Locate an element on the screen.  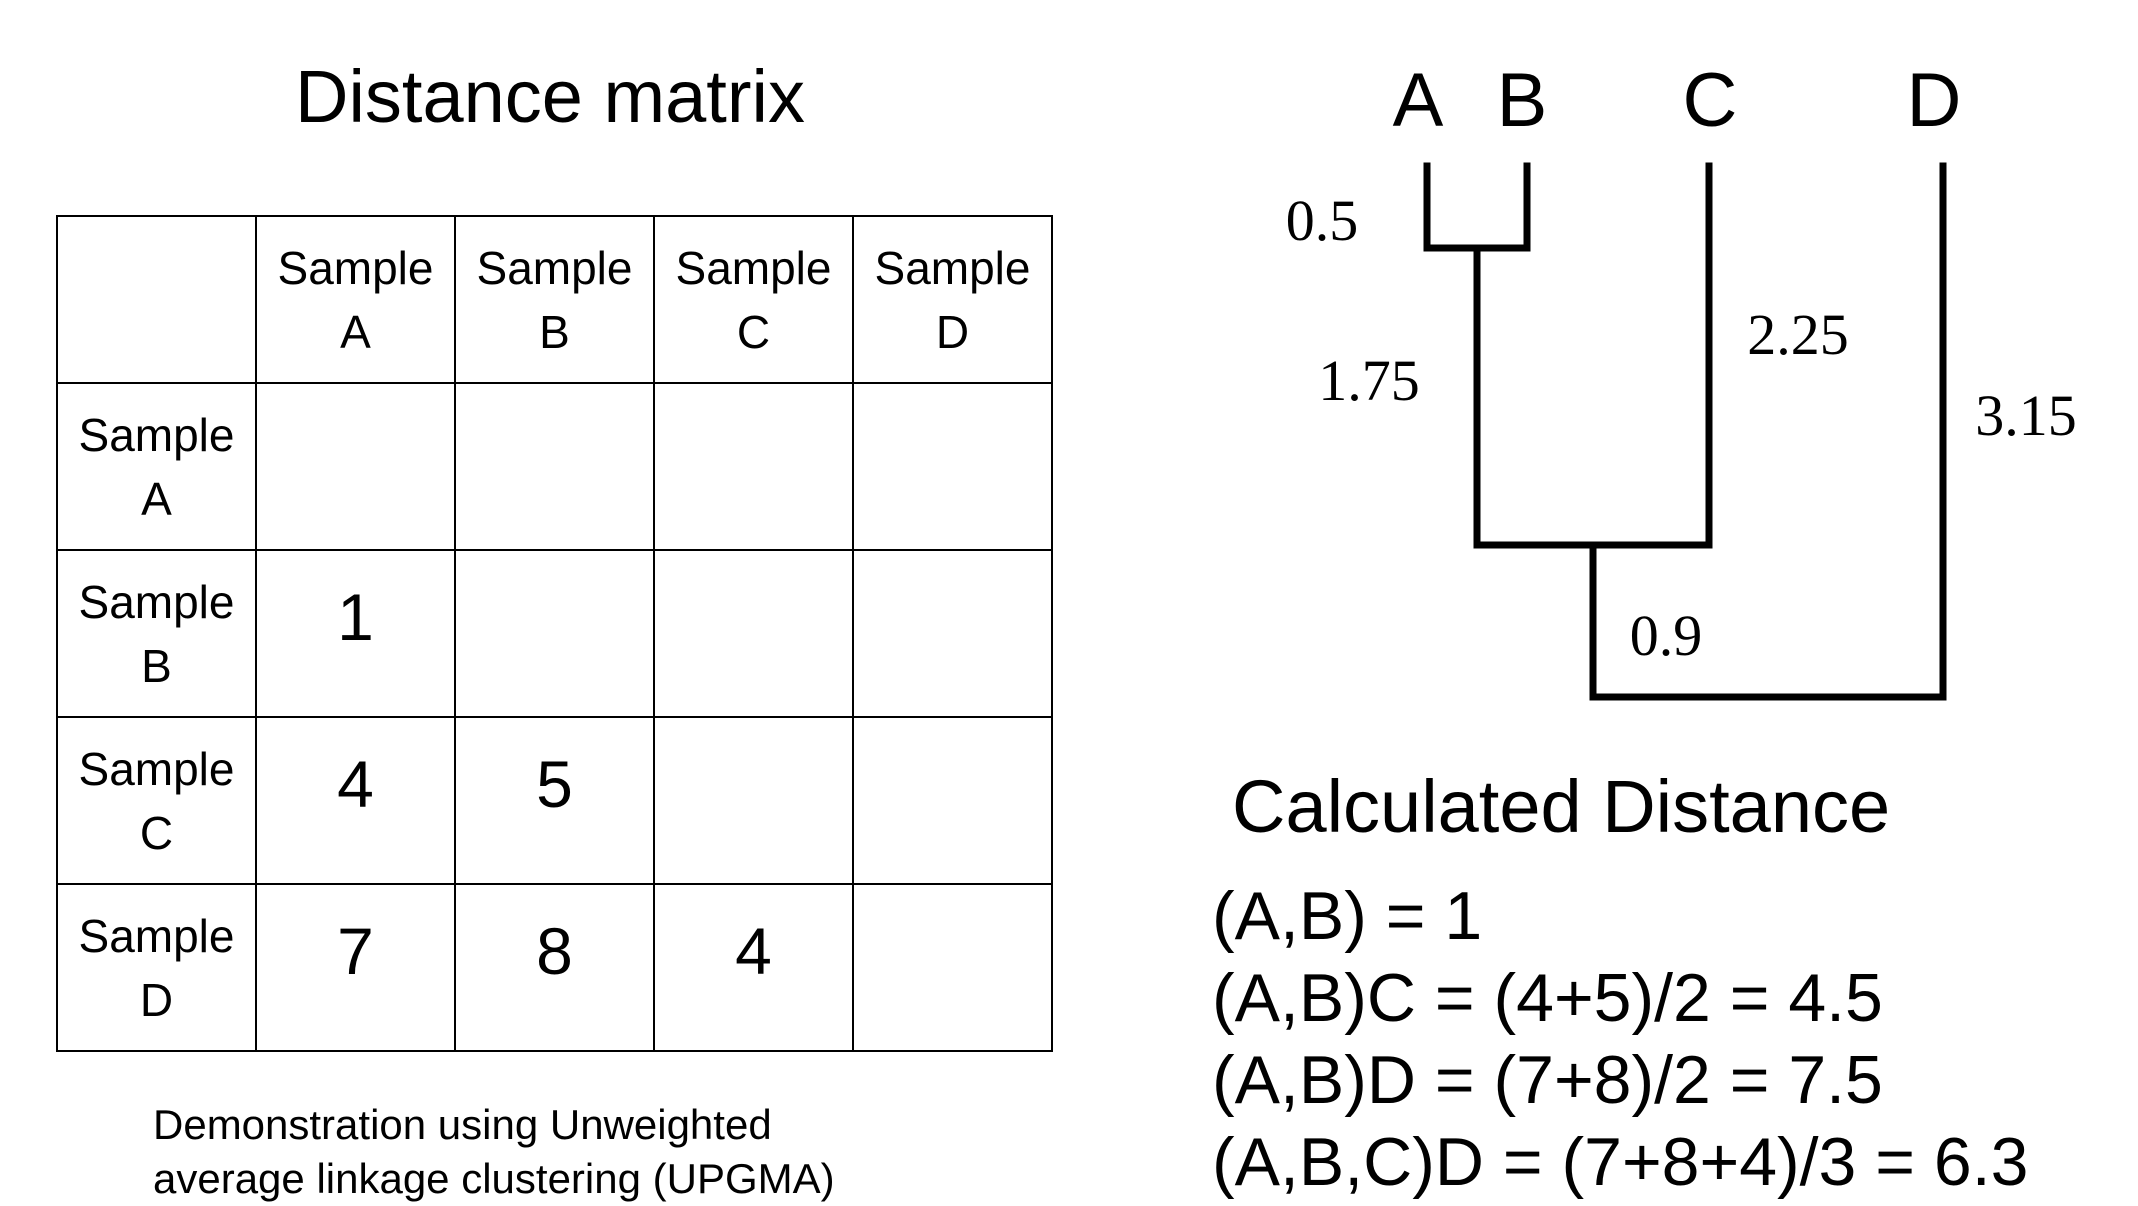
branch-label-ab: 0.5 is located at coordinates (1322, 220).